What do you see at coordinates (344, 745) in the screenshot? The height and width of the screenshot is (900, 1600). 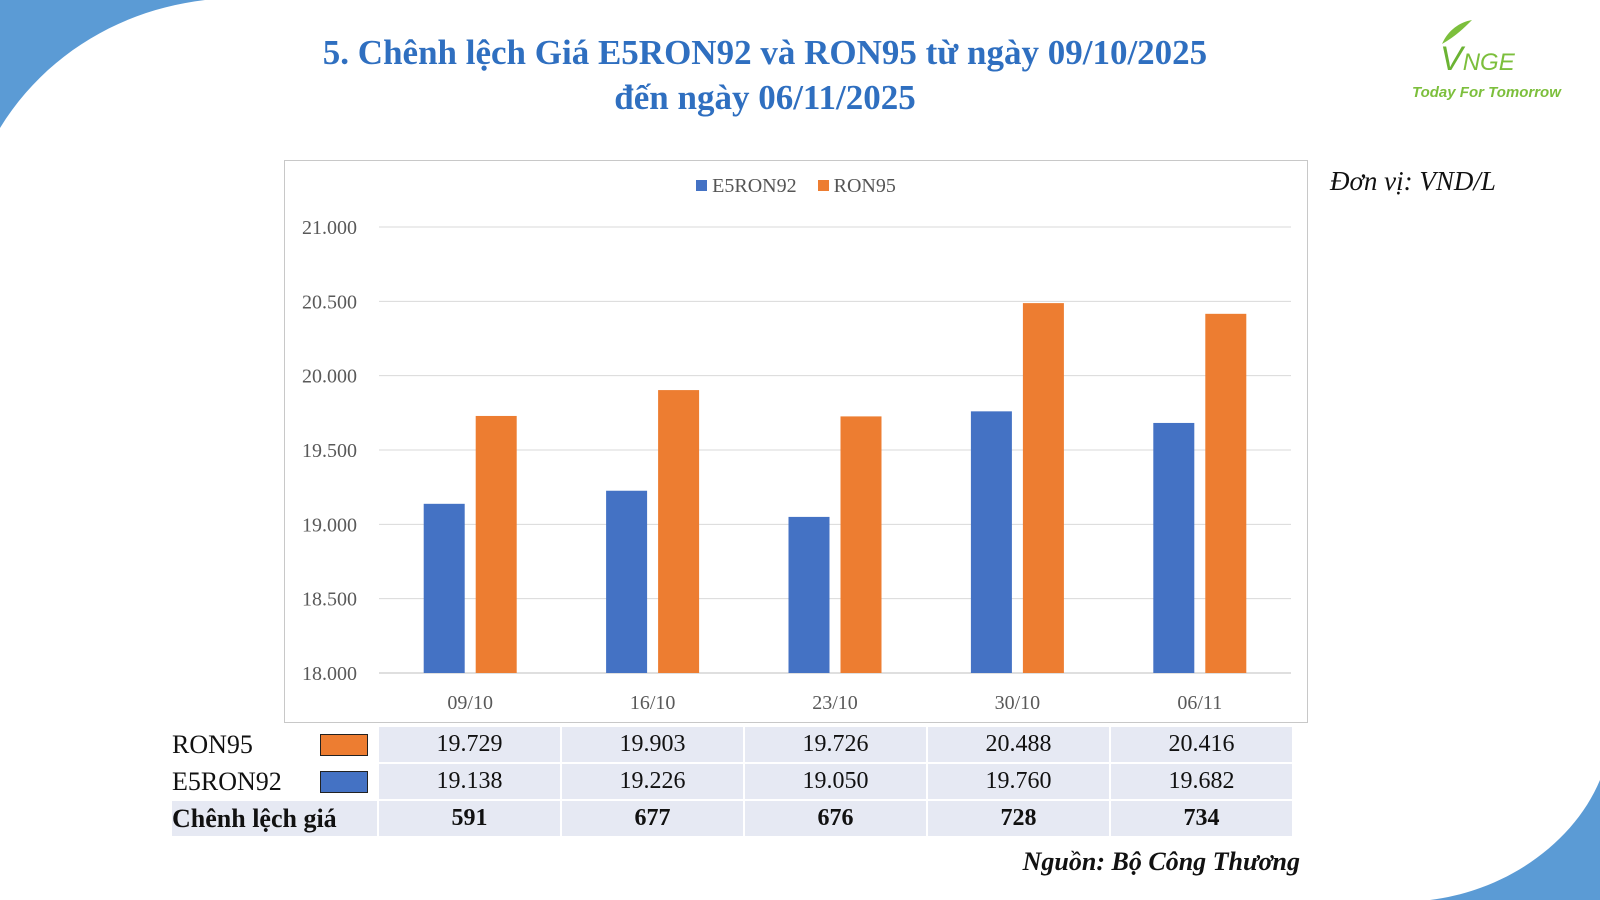 I see `key-swatch-ron95` at bounding box center [344, 745].